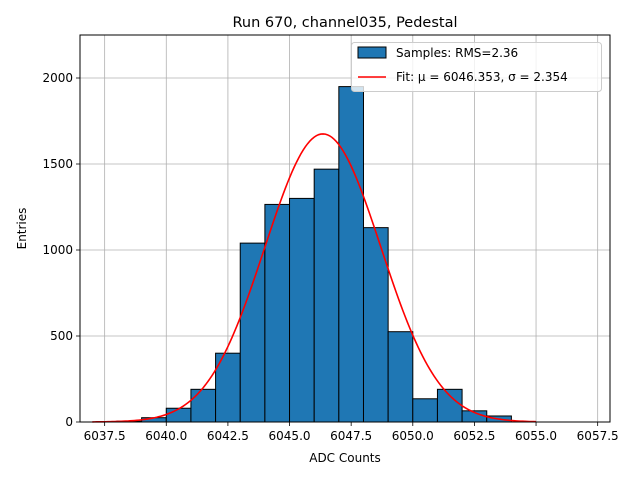  Describe the element at coordinates (413, 436) in the screenshot. I see `x-tick-label: 6050.0` at that location.